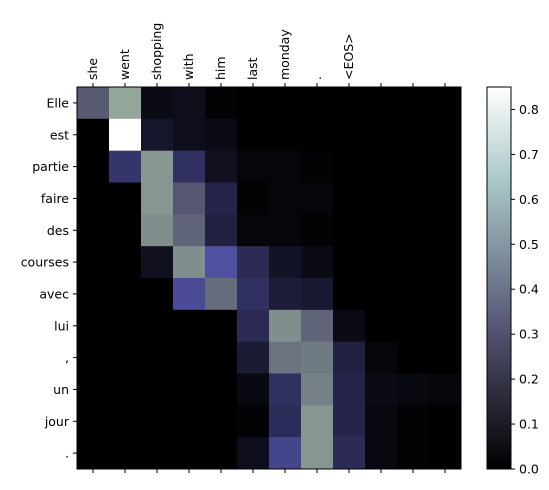 The height and width of the screenshot is (490, 549). I want to click on y-tick-label: des, so click(58, 230).